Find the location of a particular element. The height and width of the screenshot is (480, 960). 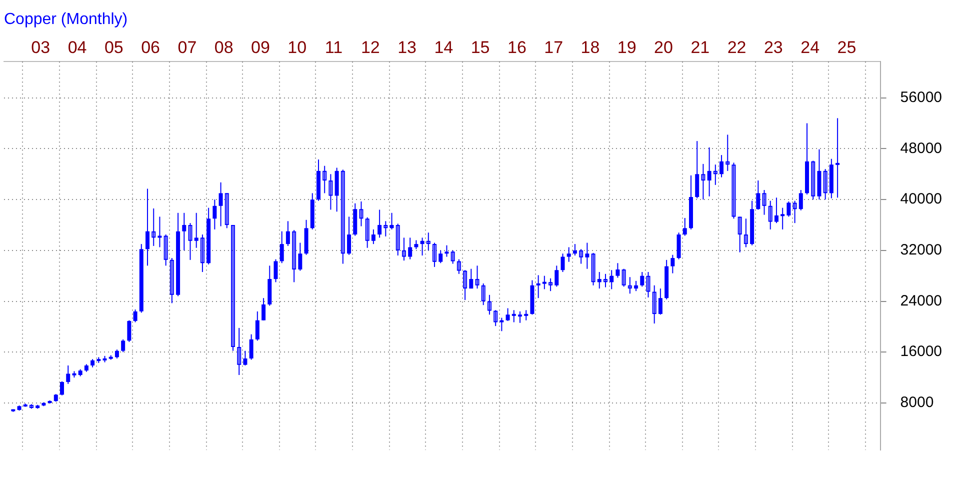

x-tick-label: 16 is located at coordinates (516, 48).